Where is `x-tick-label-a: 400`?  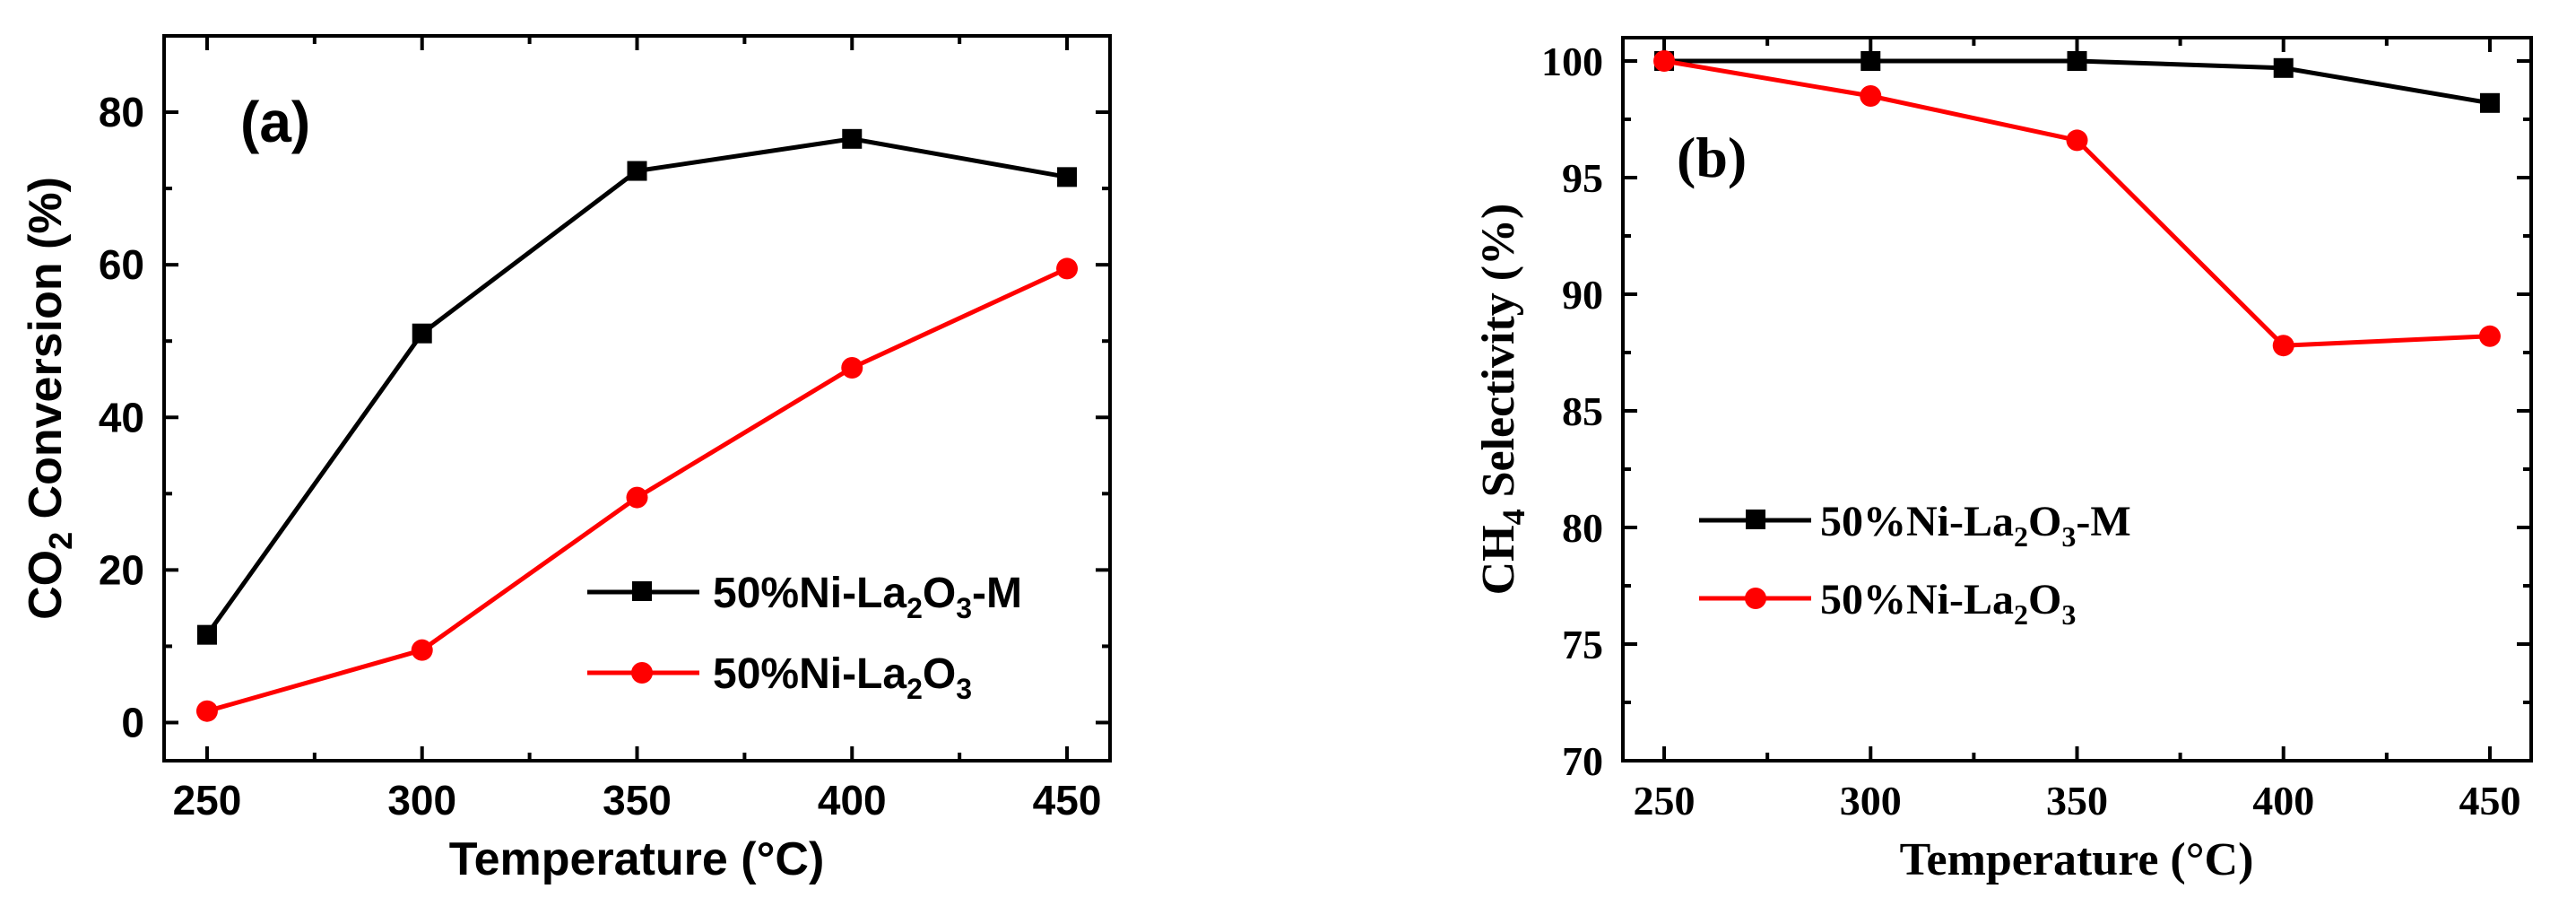
x-tick-label-a: 400 is located at coordinates (852, 800).